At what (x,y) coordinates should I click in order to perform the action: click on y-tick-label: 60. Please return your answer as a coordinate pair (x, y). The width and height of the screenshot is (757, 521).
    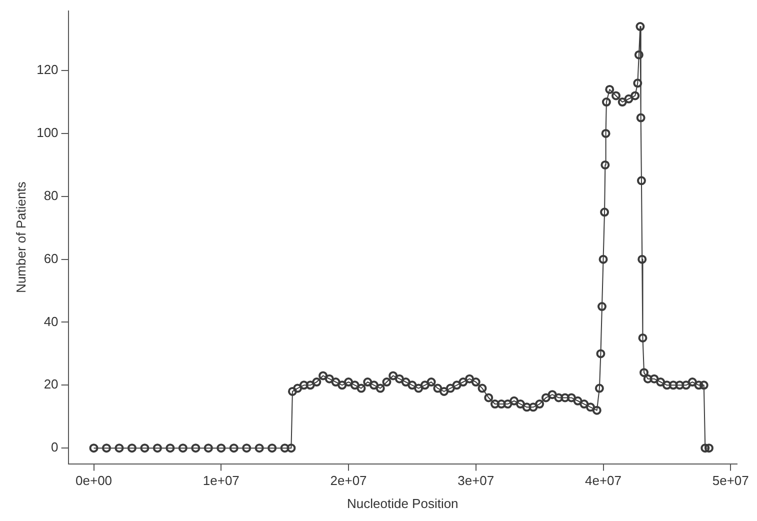
    Looking at the image, I should click on (51, 258).